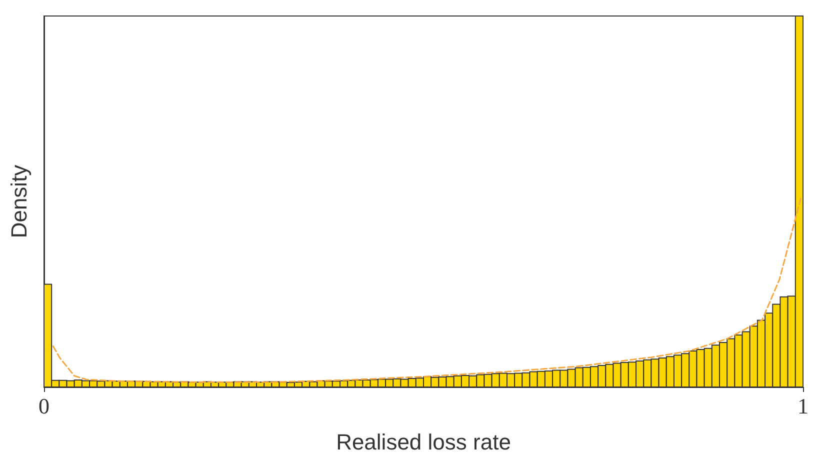  Describe the element at coordinates (803, 406) in the screenshot. I see `x-tick-label: 1` at that location.